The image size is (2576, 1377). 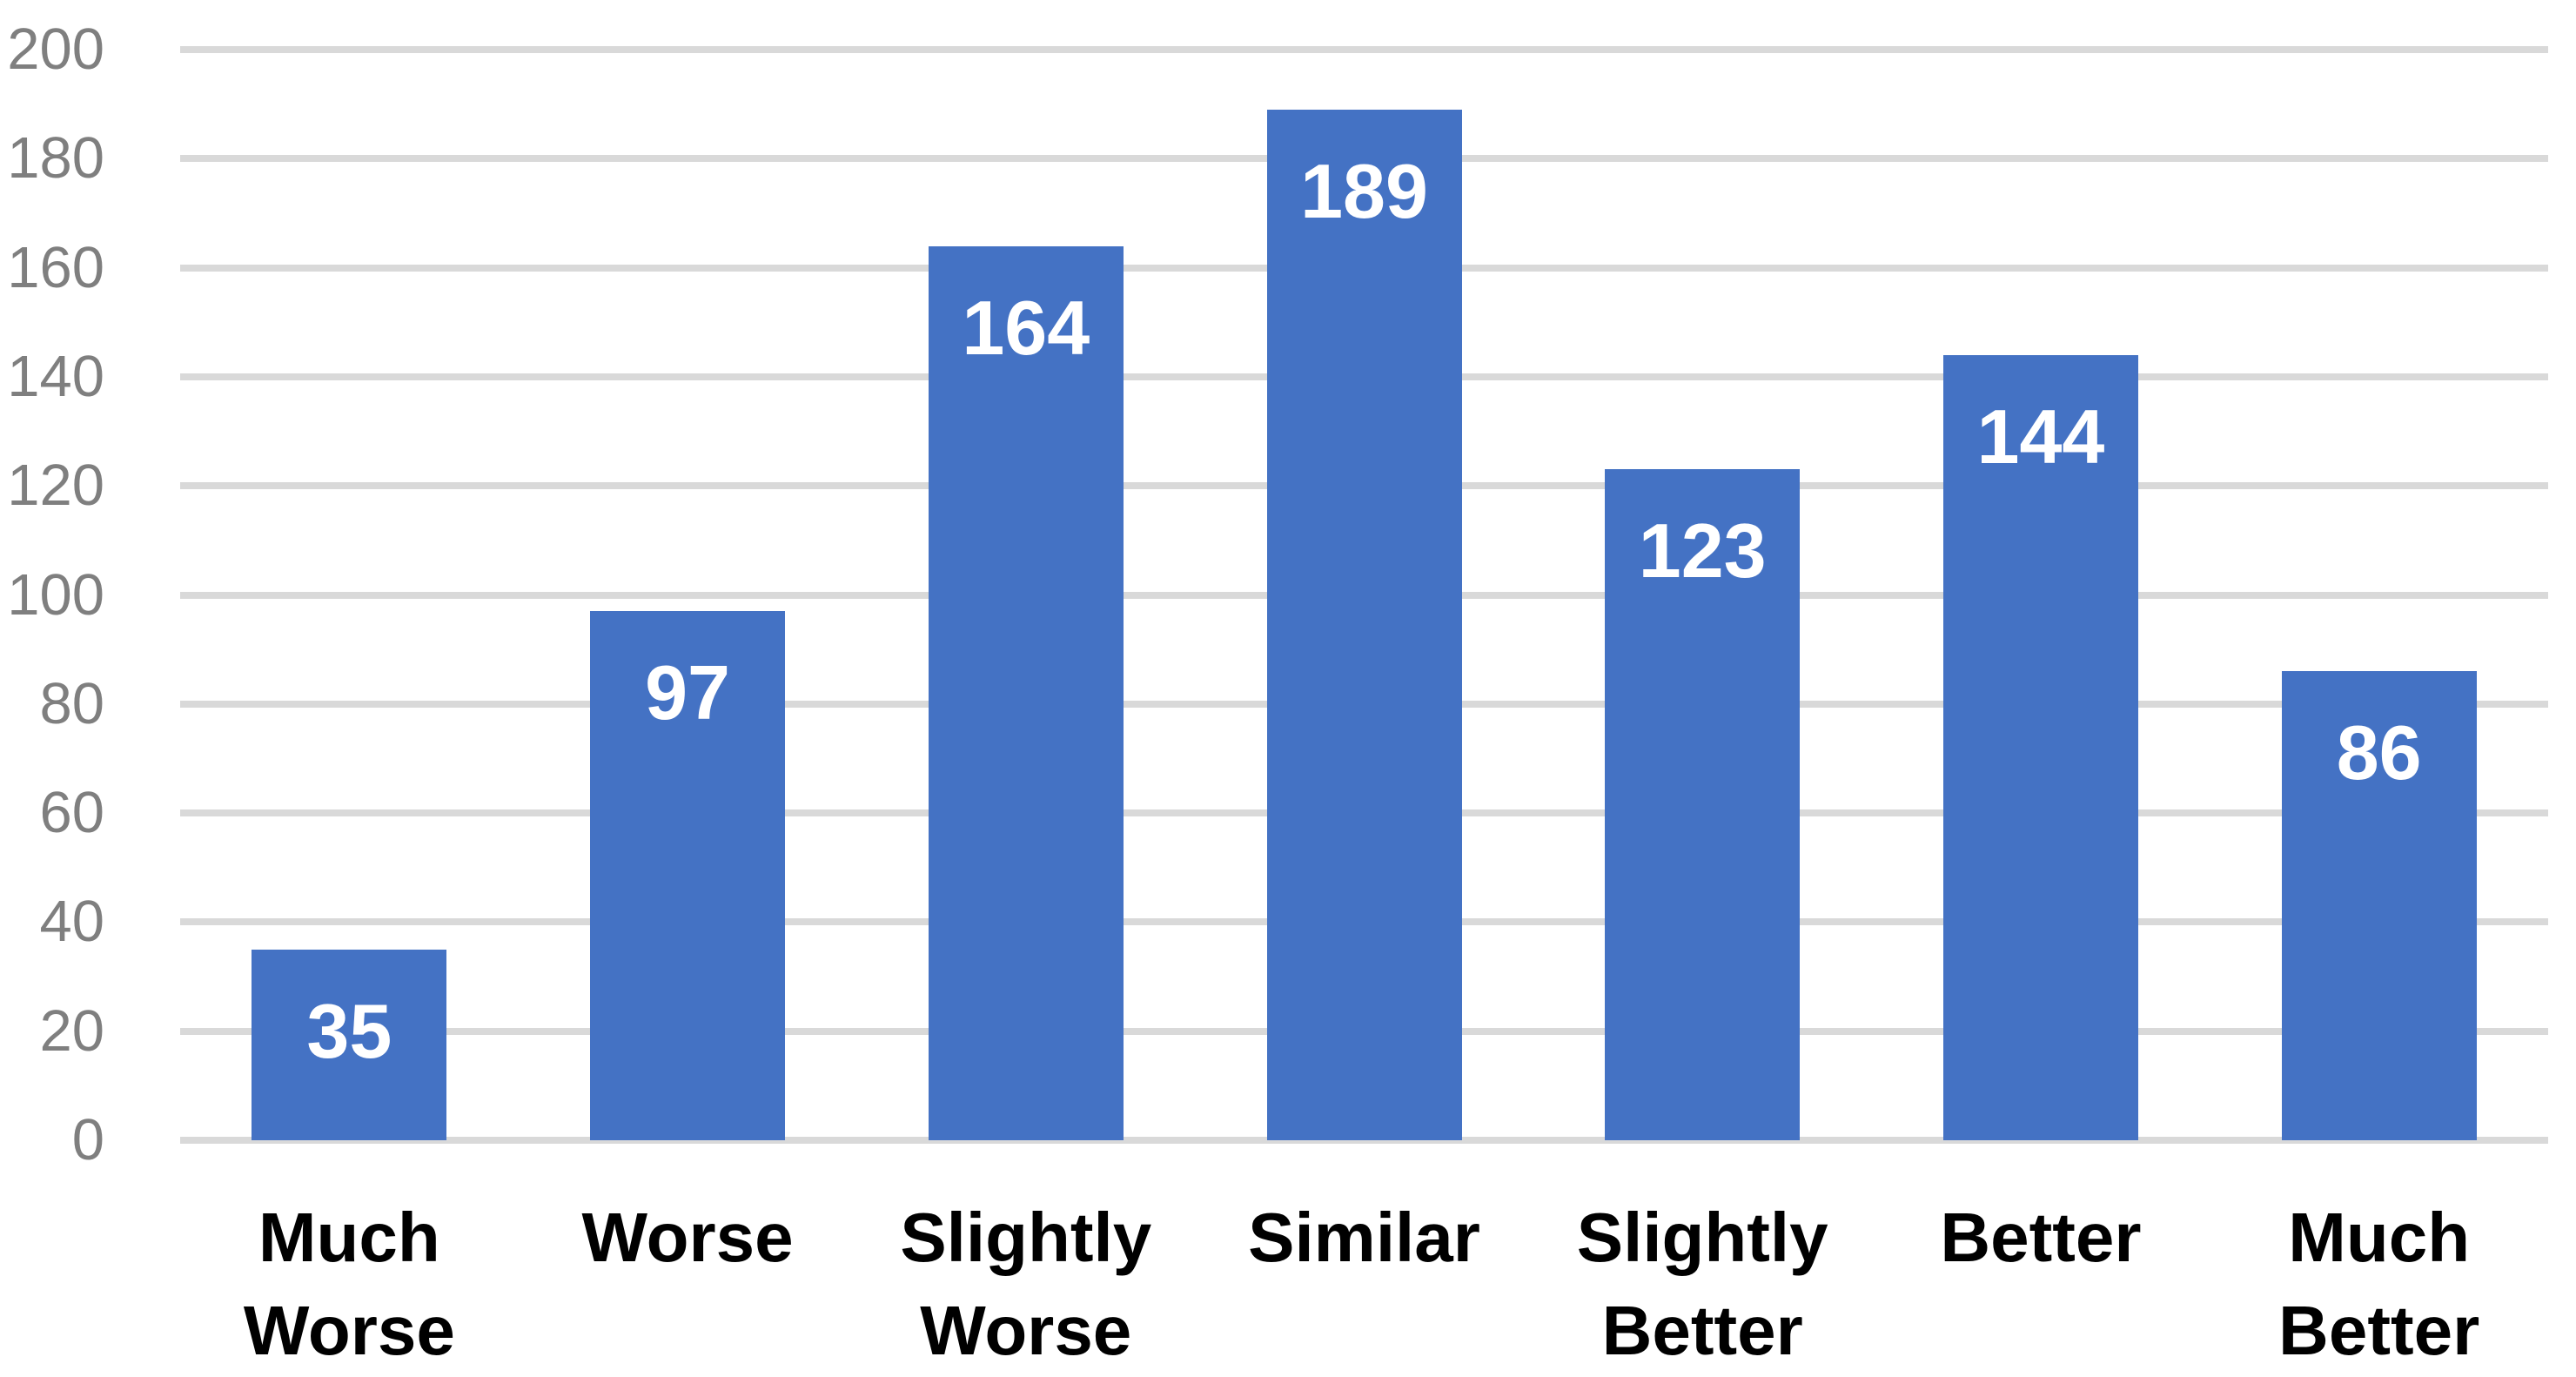 What do you see at coordinates (71, 922) in the screenshot?
I see `y-tick-label: 40` at bounding box center [71, 922].